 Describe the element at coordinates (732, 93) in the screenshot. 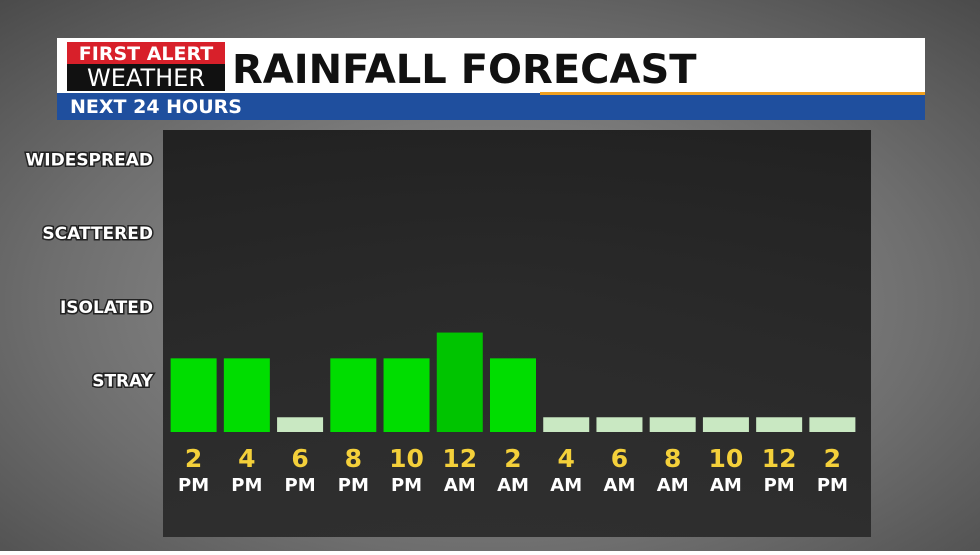

I see `accent-line` at that location.